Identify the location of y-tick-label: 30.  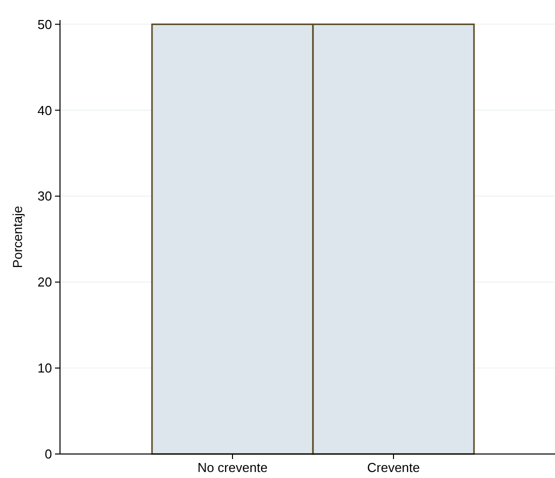
(45, 196).